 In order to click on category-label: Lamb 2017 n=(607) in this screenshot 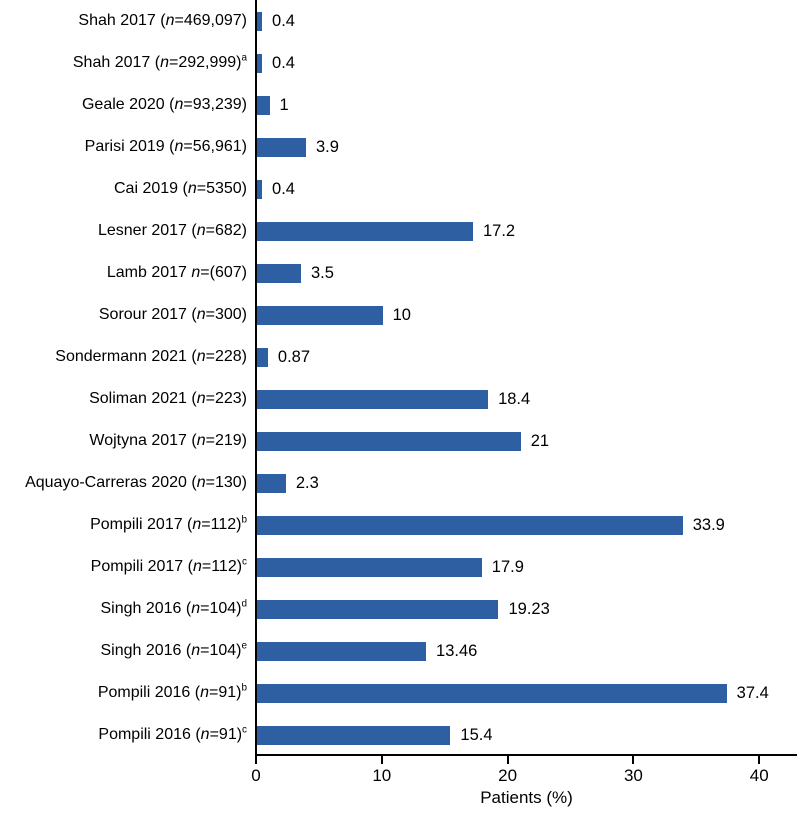, I will do `click(176, 272)`.